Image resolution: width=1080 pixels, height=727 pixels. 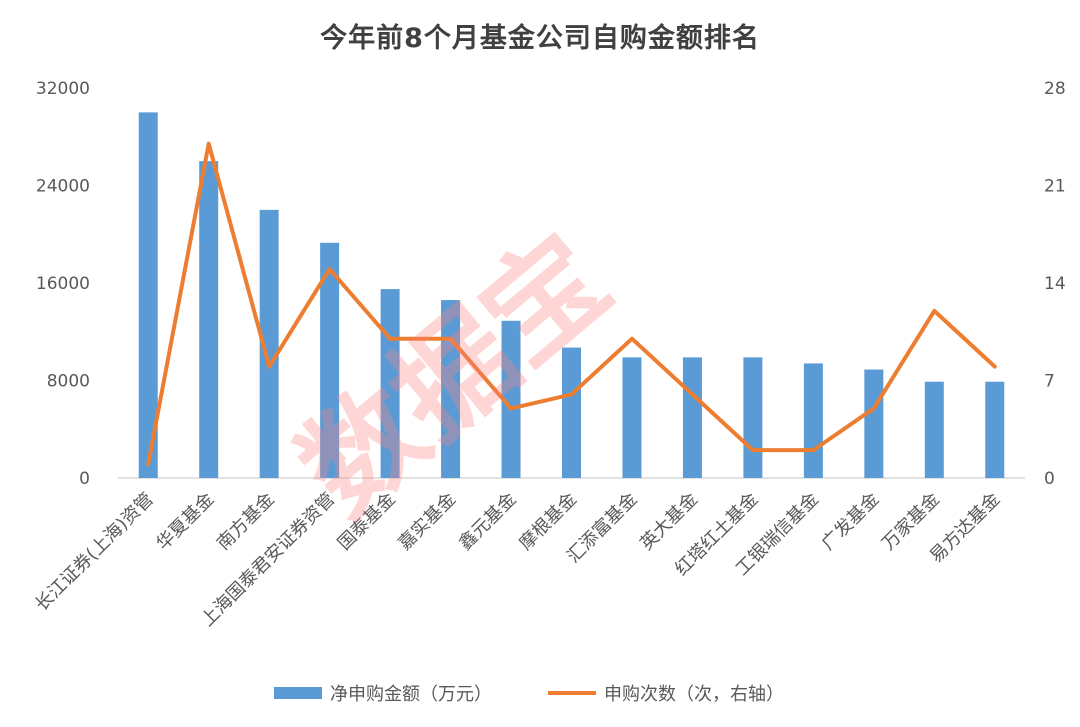 What do you see at coordinates (1049, 382) in the screenshot?
I see `right-tick-label: 7` at bounding box center [1049, 382].